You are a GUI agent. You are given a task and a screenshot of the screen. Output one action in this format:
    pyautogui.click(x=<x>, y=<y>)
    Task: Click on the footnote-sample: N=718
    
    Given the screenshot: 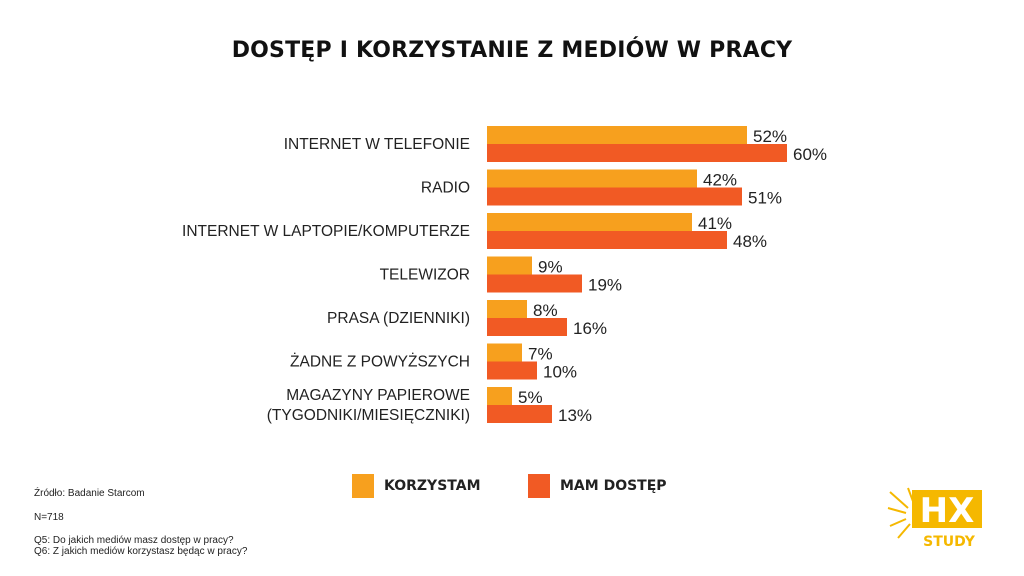 What is the action you would take?
    pyautogui.click(x=49, y=517)
    